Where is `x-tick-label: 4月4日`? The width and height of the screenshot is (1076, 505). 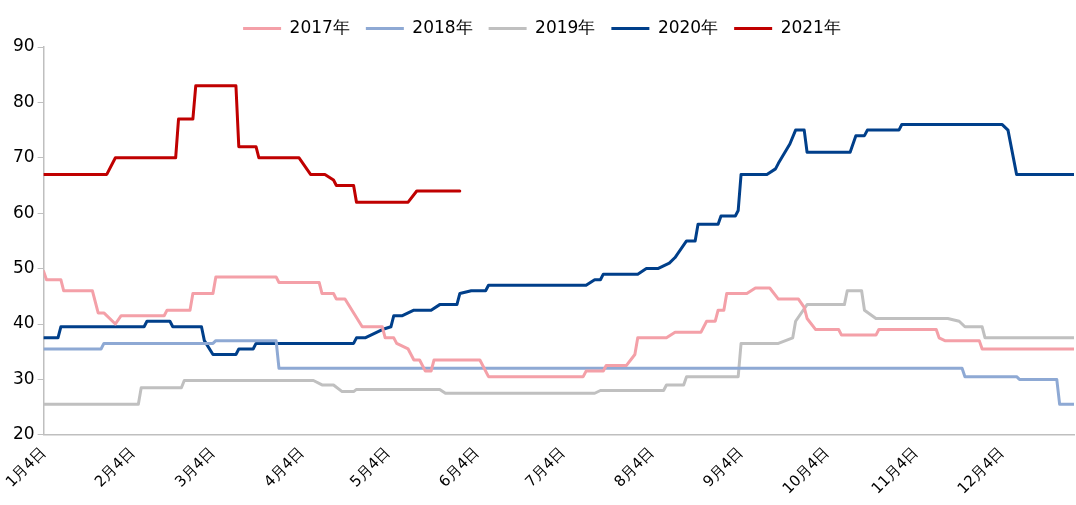 x-tick-label: 4月4日 is located at coordinates (284, 467).